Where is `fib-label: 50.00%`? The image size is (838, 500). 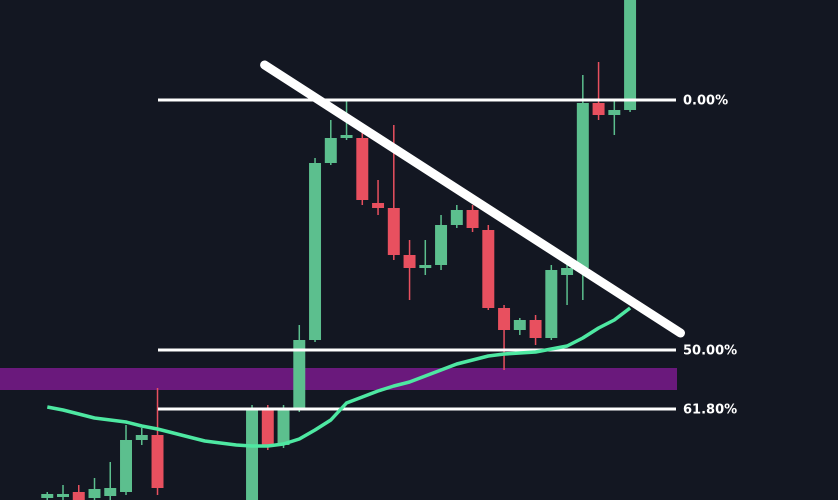
fib-label: 50.00% is located at coordinates (710, 351).